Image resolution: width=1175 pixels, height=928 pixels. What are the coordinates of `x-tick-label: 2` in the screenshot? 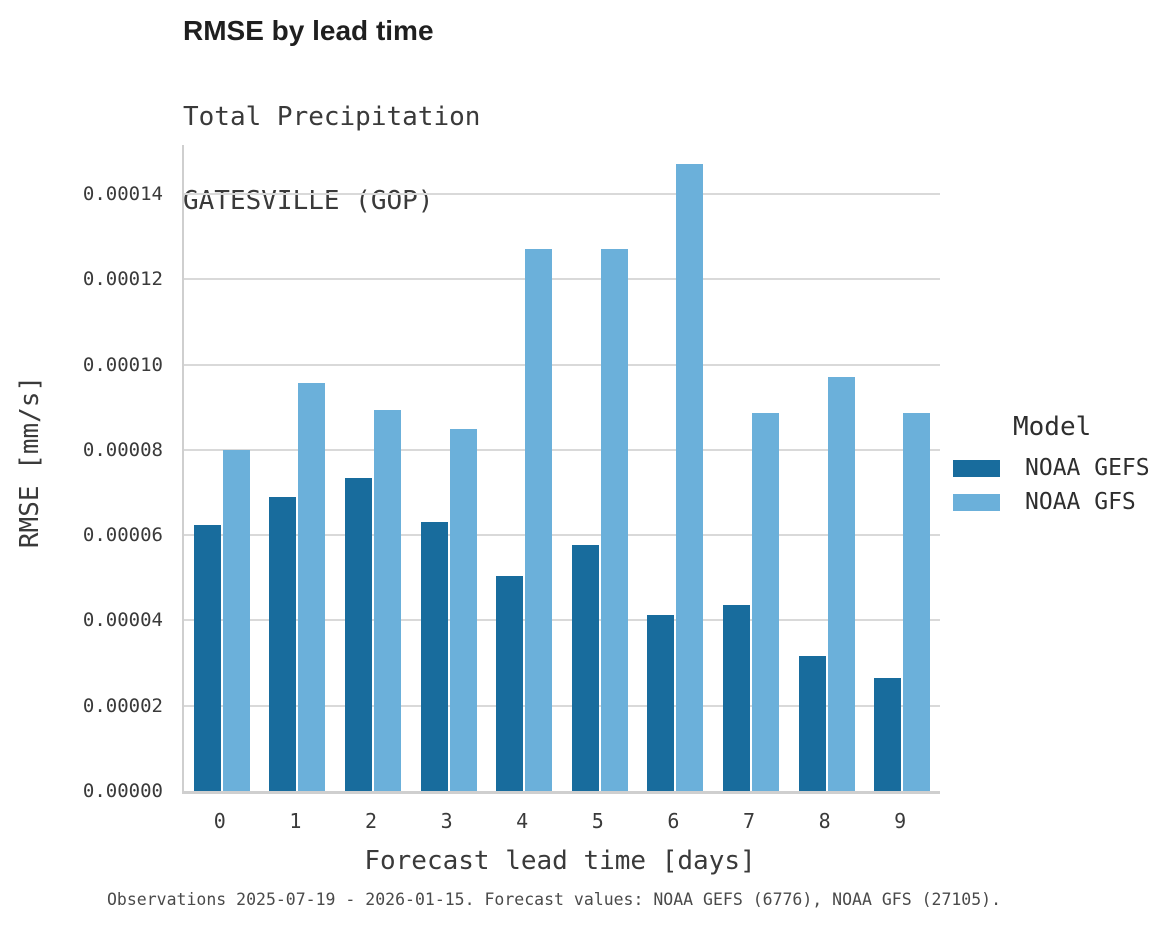 It's located at (371, 821).